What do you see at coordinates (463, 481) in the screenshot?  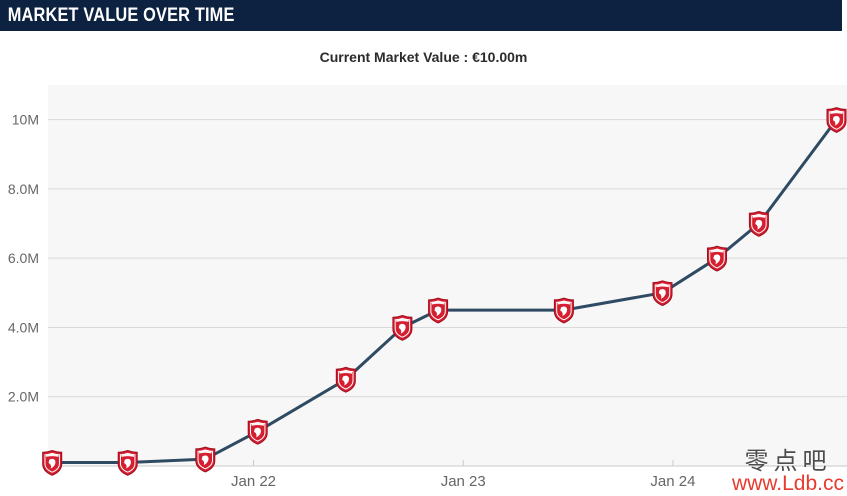 I see `x-tick-label: Jan 23` at bounding box center [463, 481].